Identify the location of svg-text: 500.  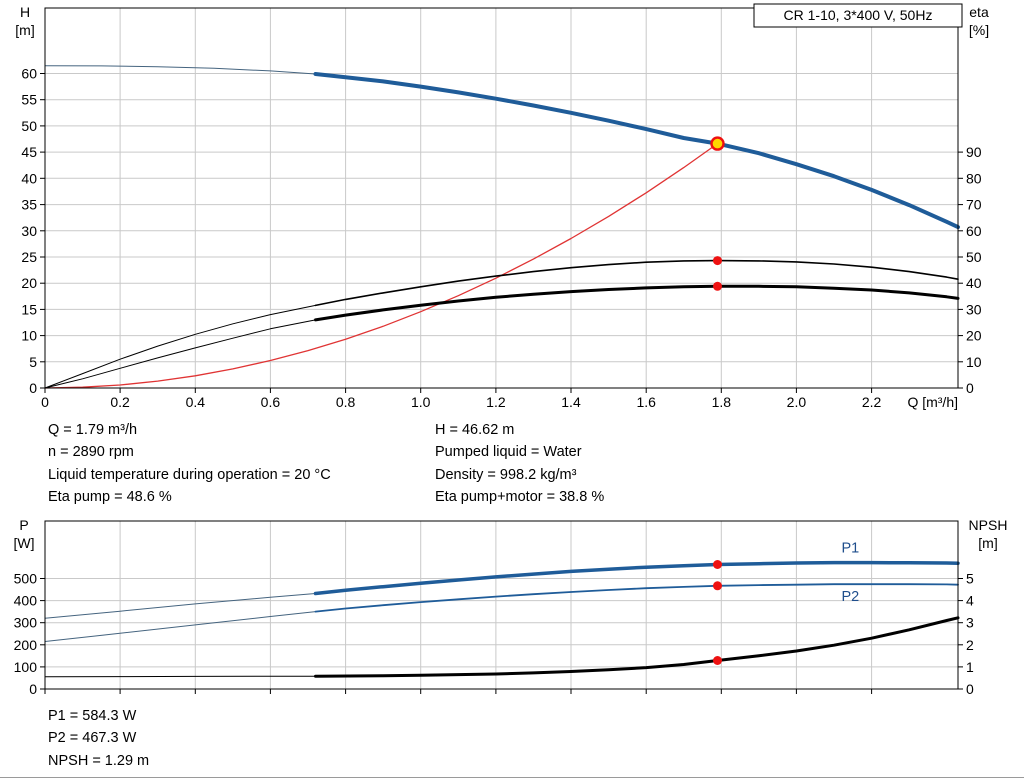
(26, 579).